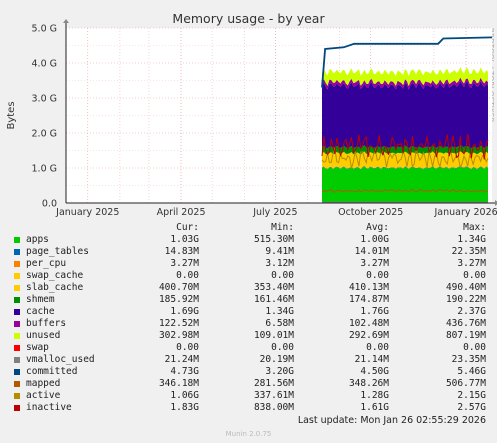 Image resolution: width=497 pixels, height=443 pixels. I want to click on legend-row-per_cpu: per_cpu 3.27M 3.12M 3.27M 3.27M, so click(248, 264).